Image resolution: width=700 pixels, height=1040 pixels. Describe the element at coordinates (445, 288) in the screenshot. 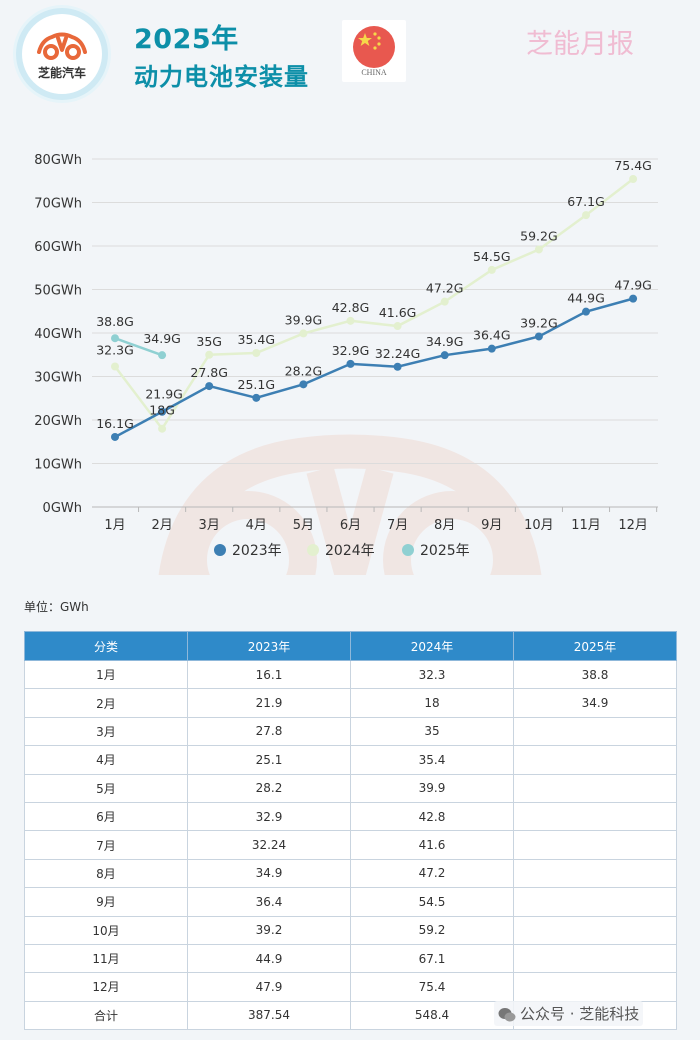

I see `data-label: 47.2G` at that location.